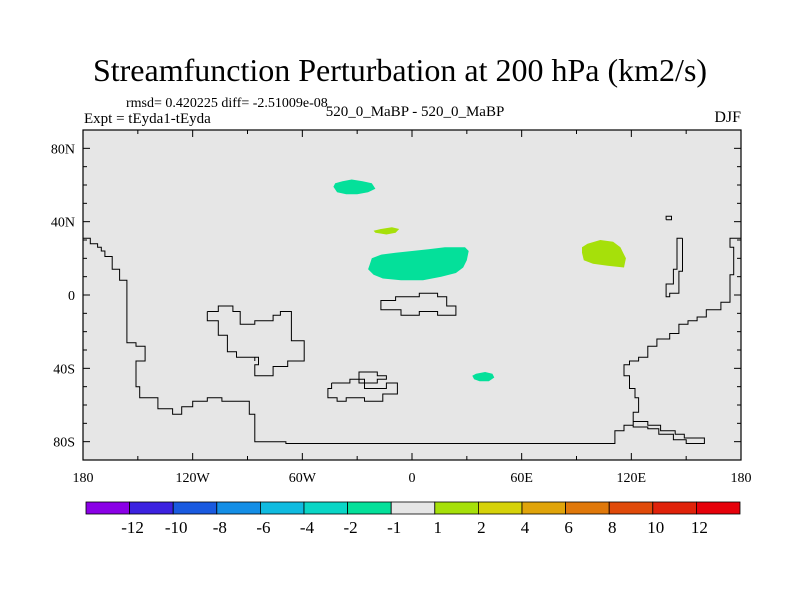 The width and height of the screenshot is (800, 600). What do you see at coordinates (412, 478) in the screenshot?
I see `x-tick-label: 0` at bounding box center [412, 478].